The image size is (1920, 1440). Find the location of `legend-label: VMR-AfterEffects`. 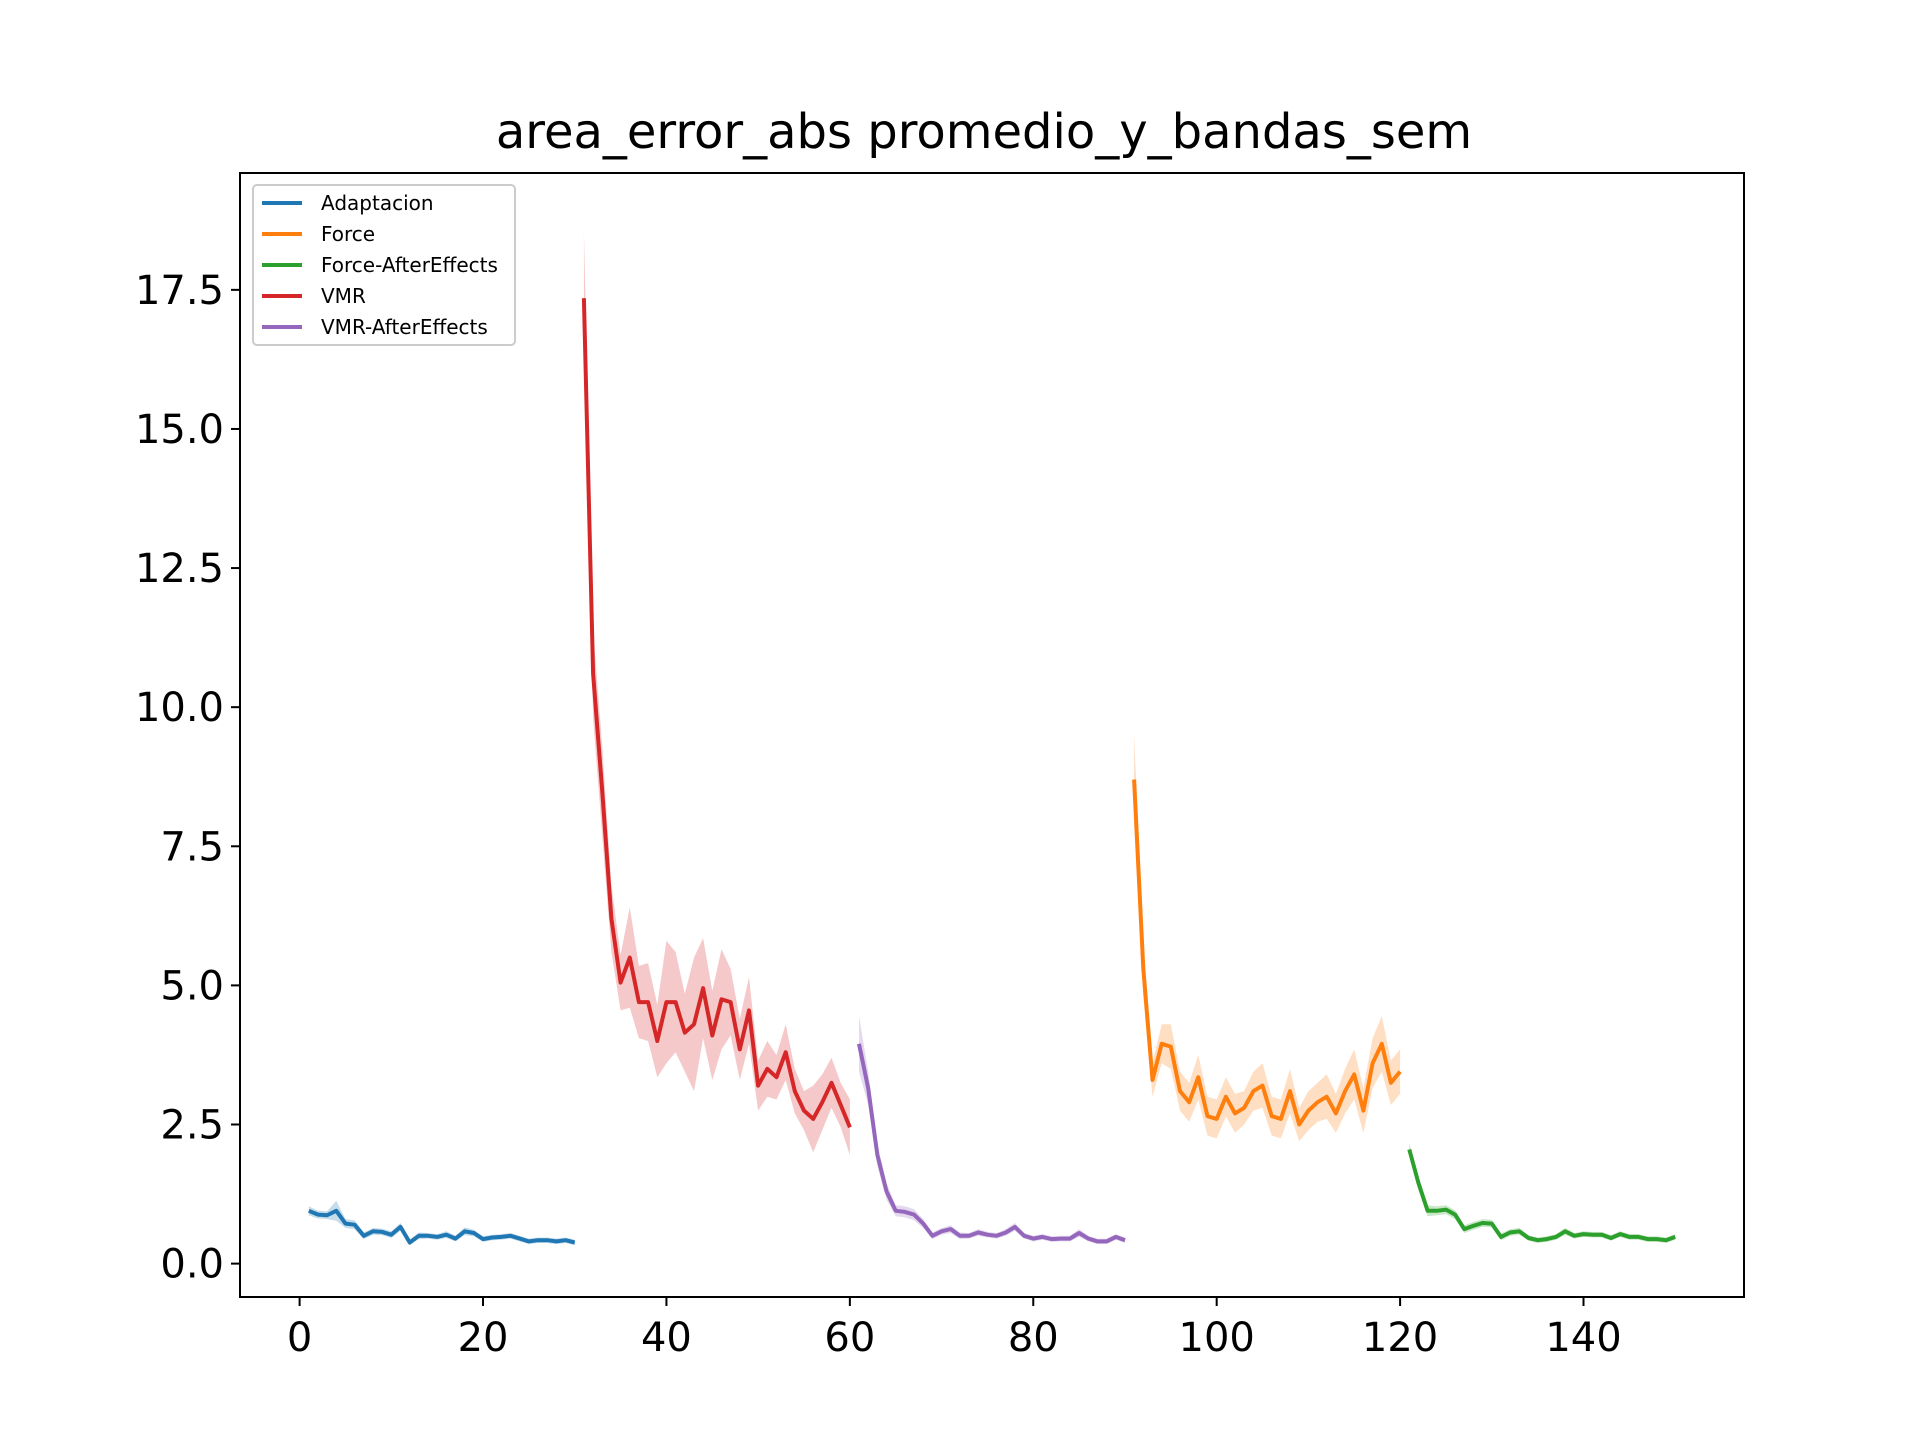

legend-label: VMR-AfterEffects is located at coordinates (404, 327).